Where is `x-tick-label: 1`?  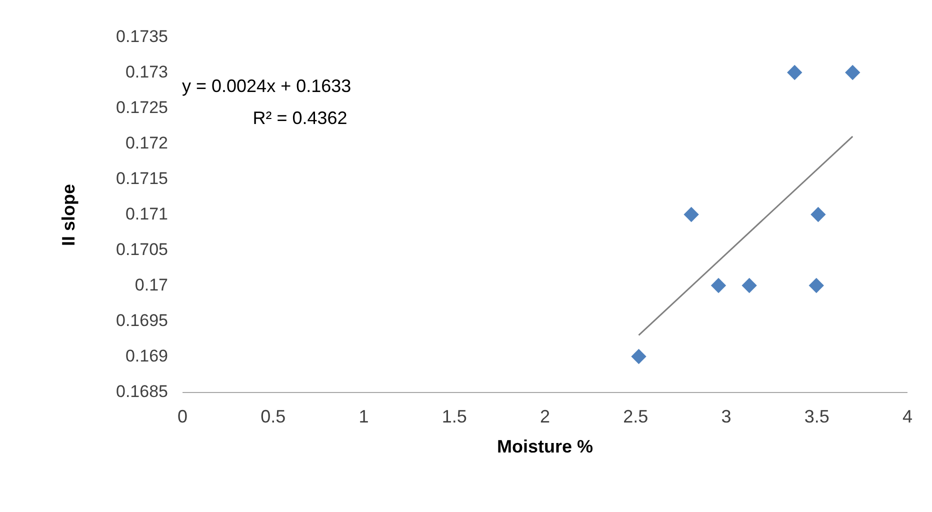 x-tick-label: 1 is located at coordinates (363, 416).